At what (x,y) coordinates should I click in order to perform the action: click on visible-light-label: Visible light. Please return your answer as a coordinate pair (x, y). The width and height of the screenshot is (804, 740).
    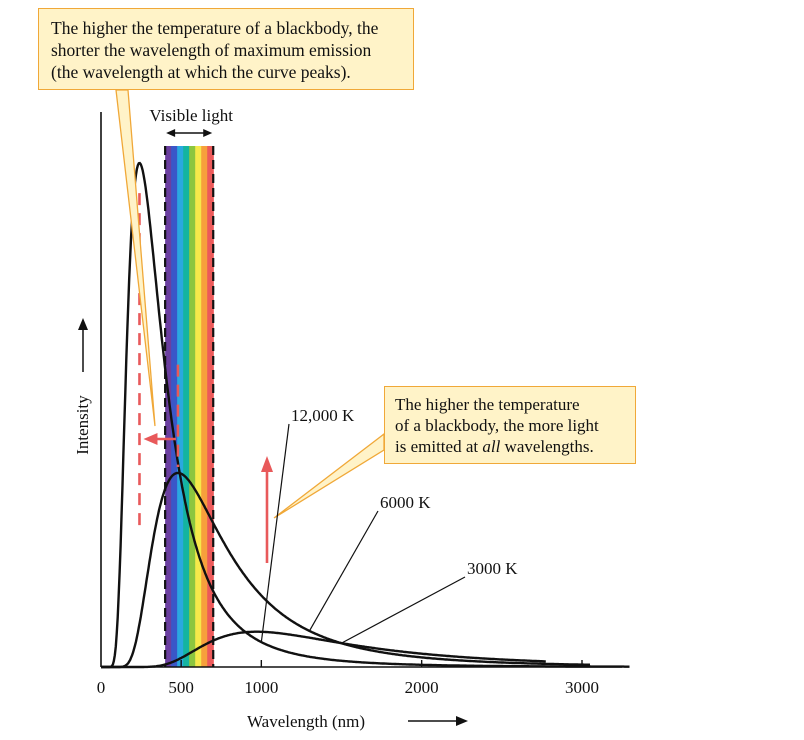
    Looking at the image, I should click on (191, 115).